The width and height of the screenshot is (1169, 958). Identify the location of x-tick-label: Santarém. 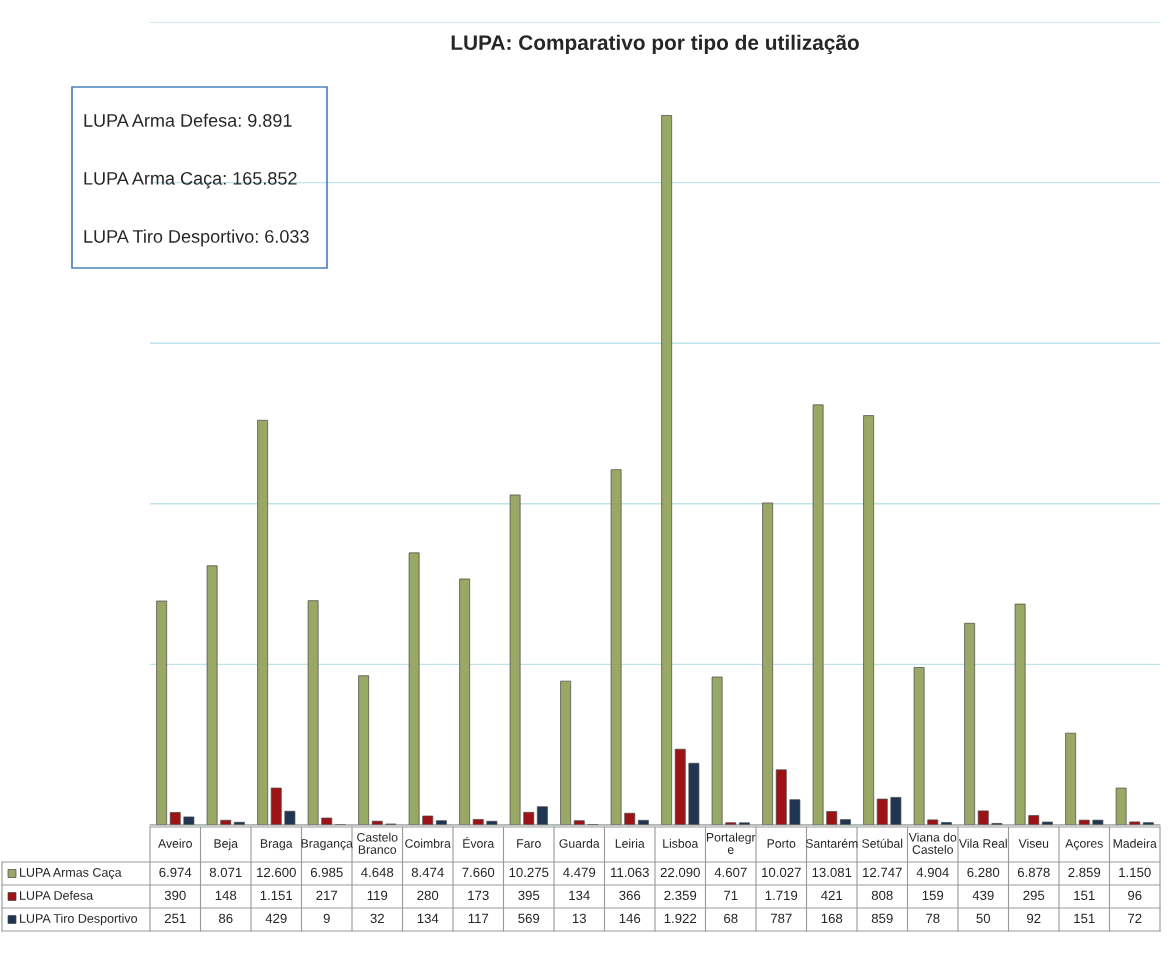
(831, 843).